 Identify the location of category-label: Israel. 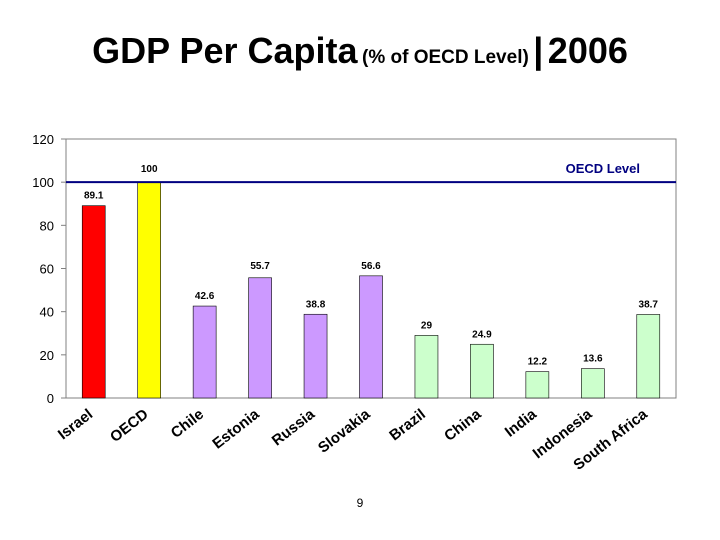
(75, 425).